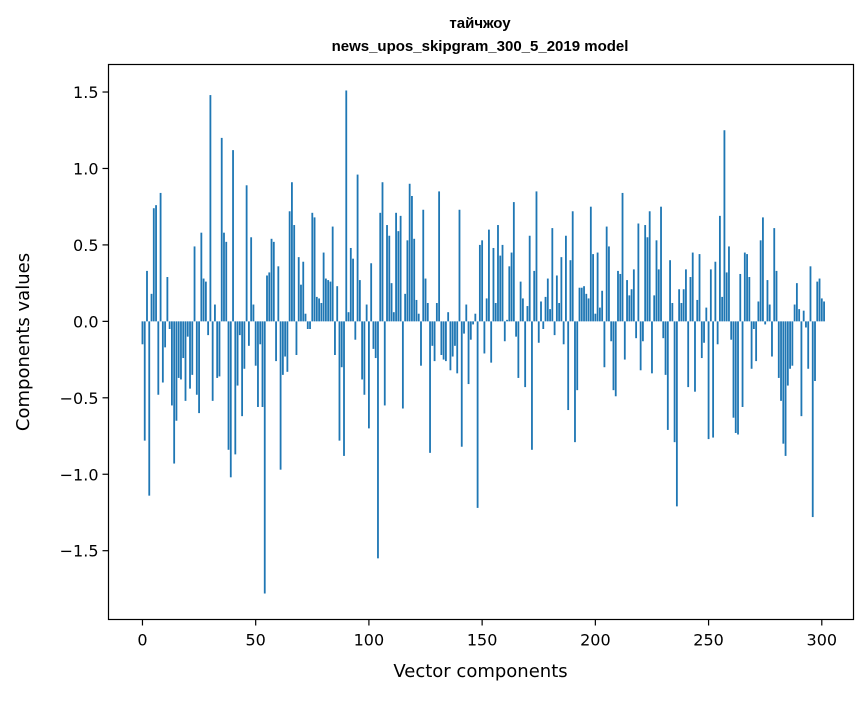 The height and width of the screenshot is (701, 867). I want to click on x-tick-label: 250, so click(708, 640).